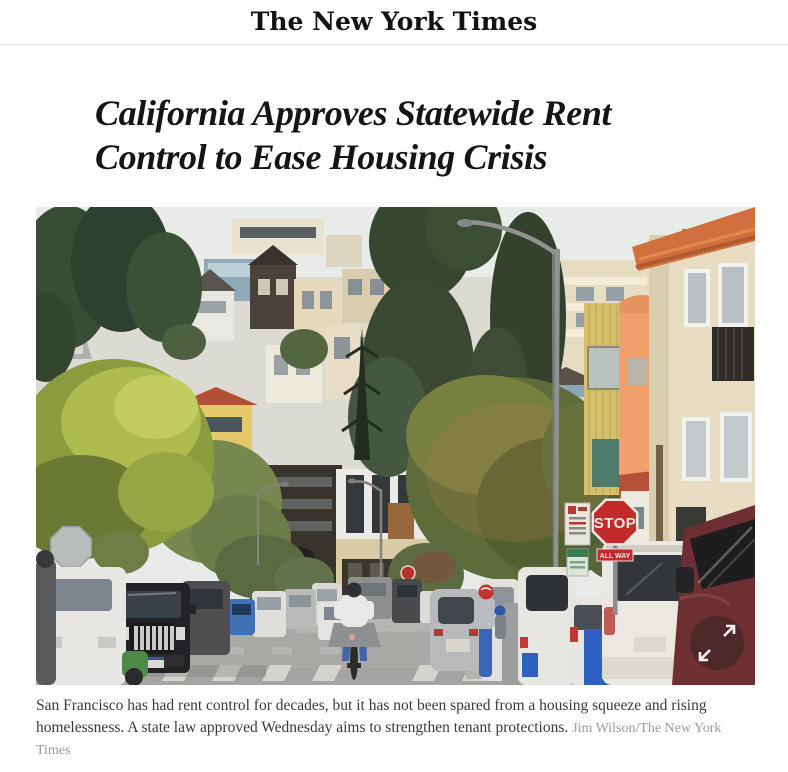 Image resolution: width=788 pixels, height=772 pixels. Describe the element at coordinates (321, 156) in the screenshot. I see `headline-line-2: Control to Ease Housing Crisis` at that location.